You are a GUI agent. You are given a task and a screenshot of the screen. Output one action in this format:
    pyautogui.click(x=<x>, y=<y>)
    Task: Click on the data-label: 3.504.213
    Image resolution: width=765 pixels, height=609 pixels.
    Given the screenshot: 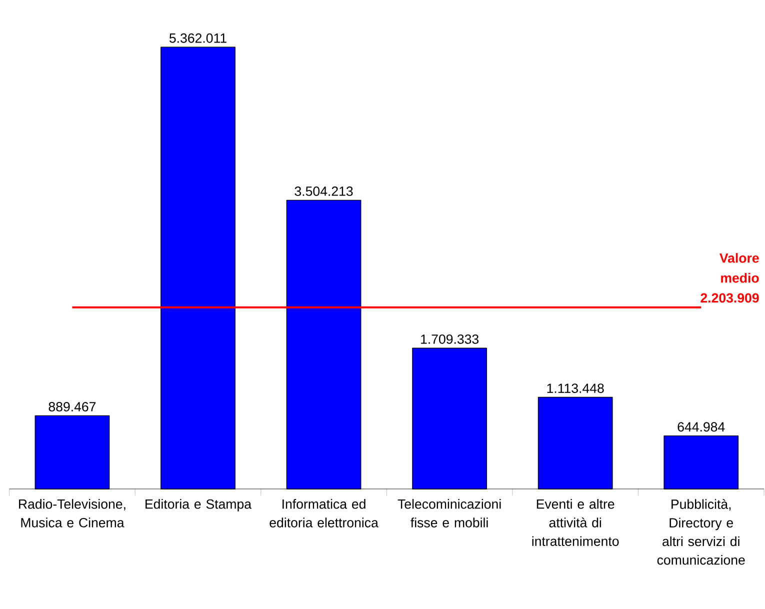 What is the action you would take?
    pyautogui.click(x=323, y=191)
    